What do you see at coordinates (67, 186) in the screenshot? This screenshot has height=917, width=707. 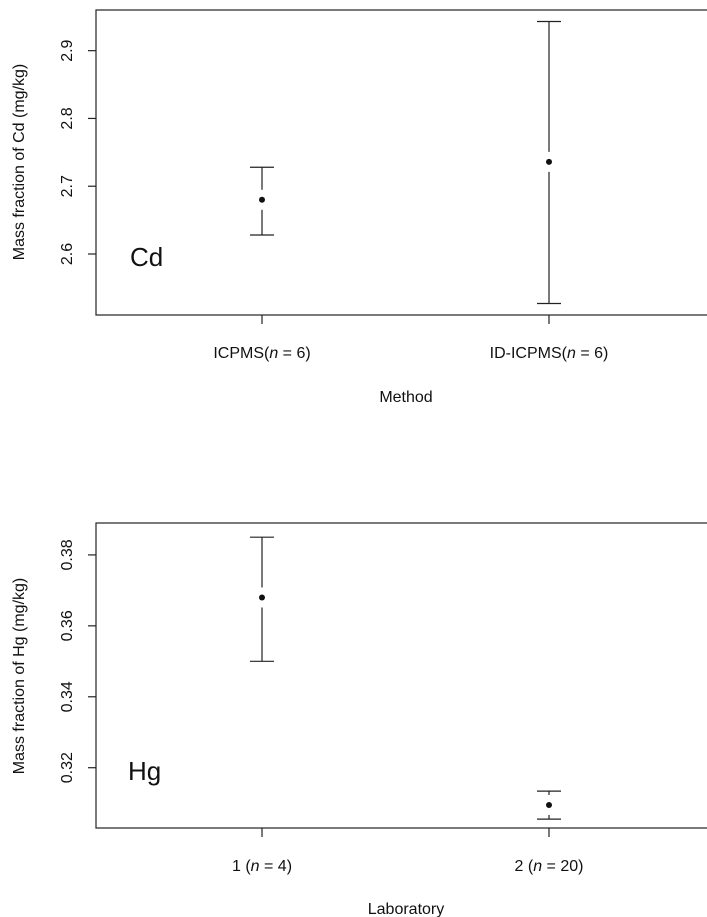 I see `cd-y-tick-label: 2.7` at bounding box center [67, 186].